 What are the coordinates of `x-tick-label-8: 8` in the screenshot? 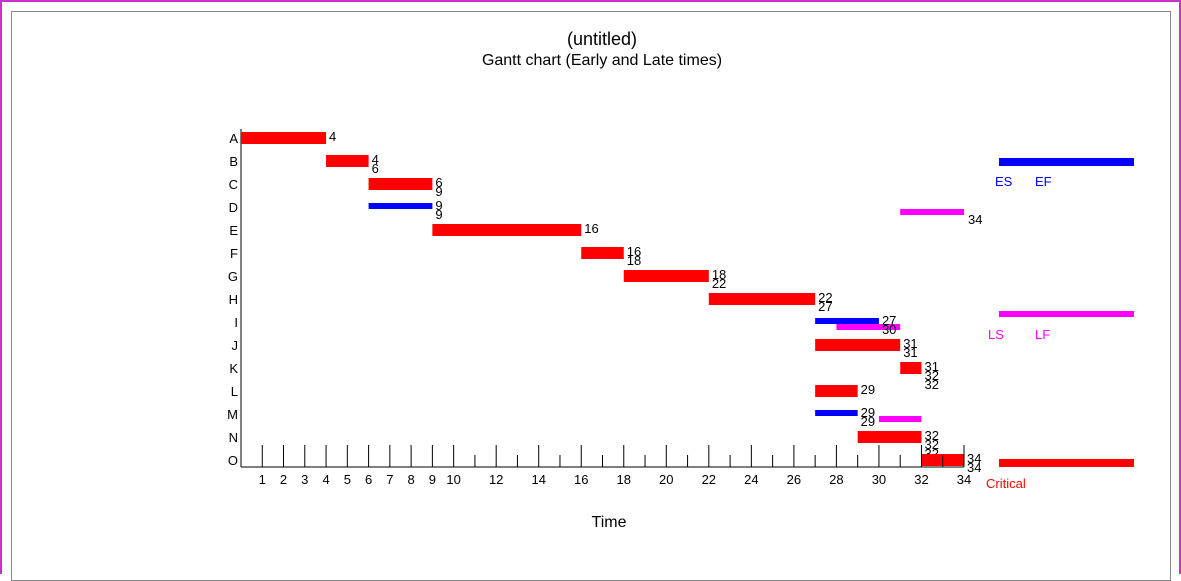 It's located at (411, 479).